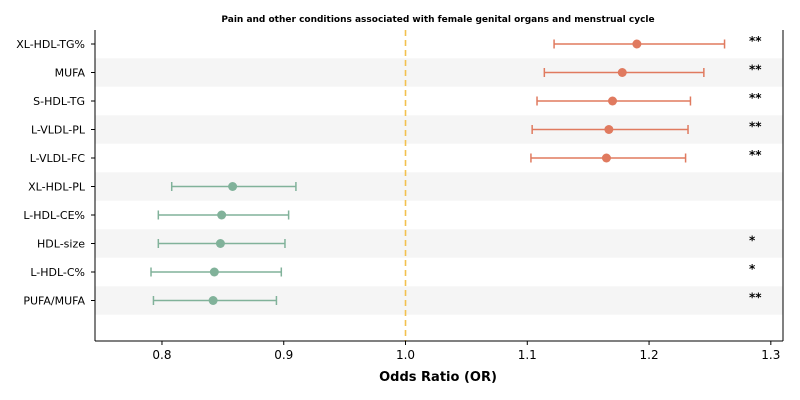 This screenshot has width=800, height=400. Describe the element at coordinates (161, 355) in the screenshot. I see `x-tick-label: 0.8` at that location.